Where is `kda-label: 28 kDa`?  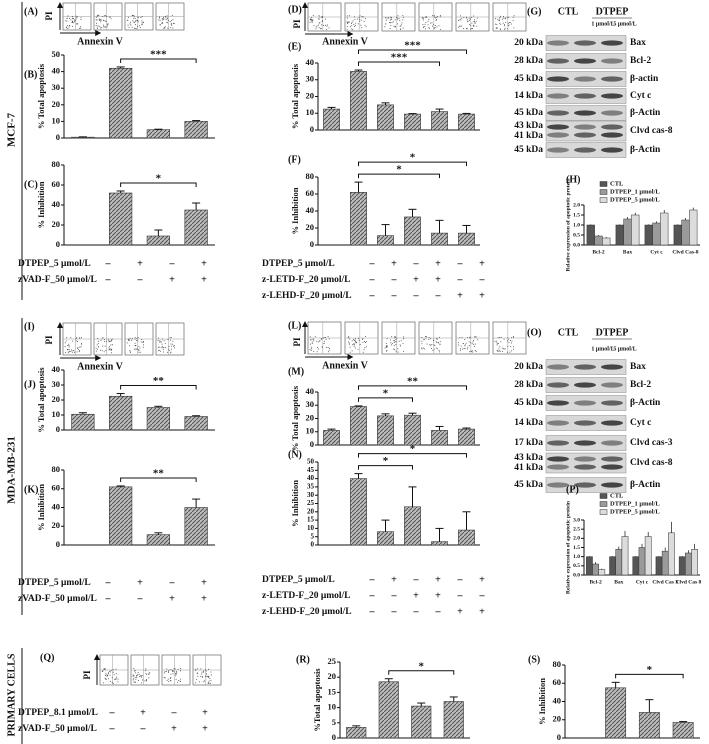
kda-label: 28 kDa is located at coordinates (528, 385).